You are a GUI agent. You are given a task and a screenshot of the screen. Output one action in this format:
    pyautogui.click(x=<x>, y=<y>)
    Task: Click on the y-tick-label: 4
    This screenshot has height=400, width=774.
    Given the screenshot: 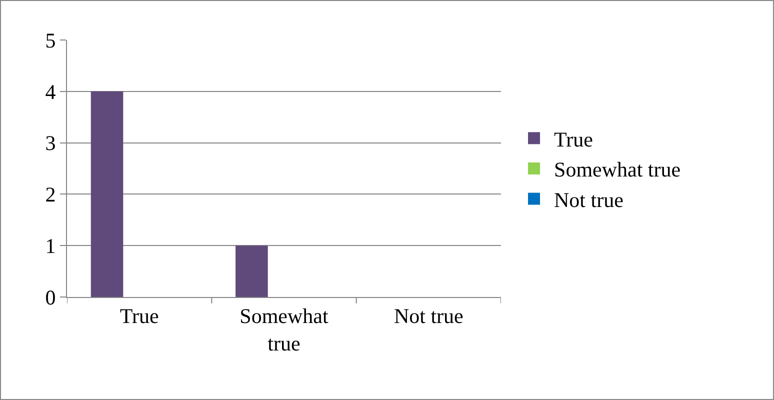 What is the action you would take?
    pyautogui.click(x=50, y=92)
    